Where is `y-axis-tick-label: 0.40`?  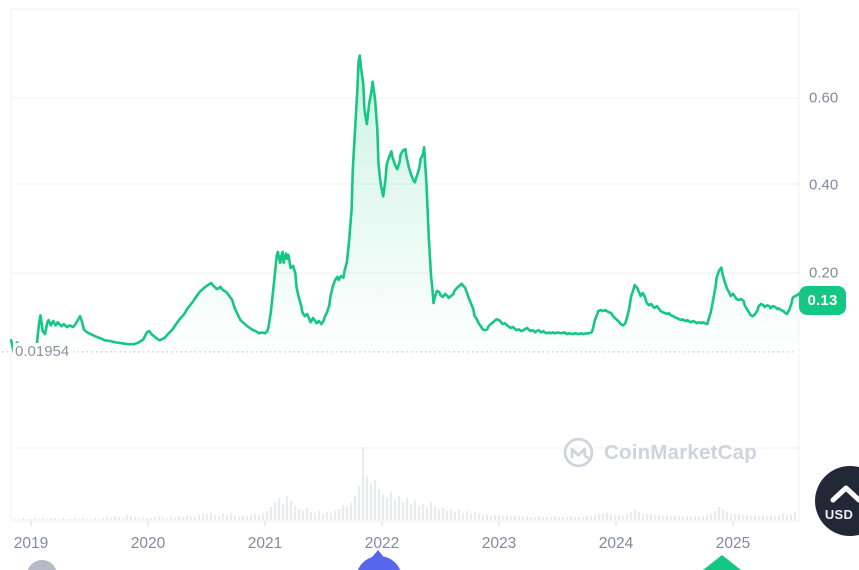
y-axis-tick-label: 0.40 is located at coordinates (824, 185).